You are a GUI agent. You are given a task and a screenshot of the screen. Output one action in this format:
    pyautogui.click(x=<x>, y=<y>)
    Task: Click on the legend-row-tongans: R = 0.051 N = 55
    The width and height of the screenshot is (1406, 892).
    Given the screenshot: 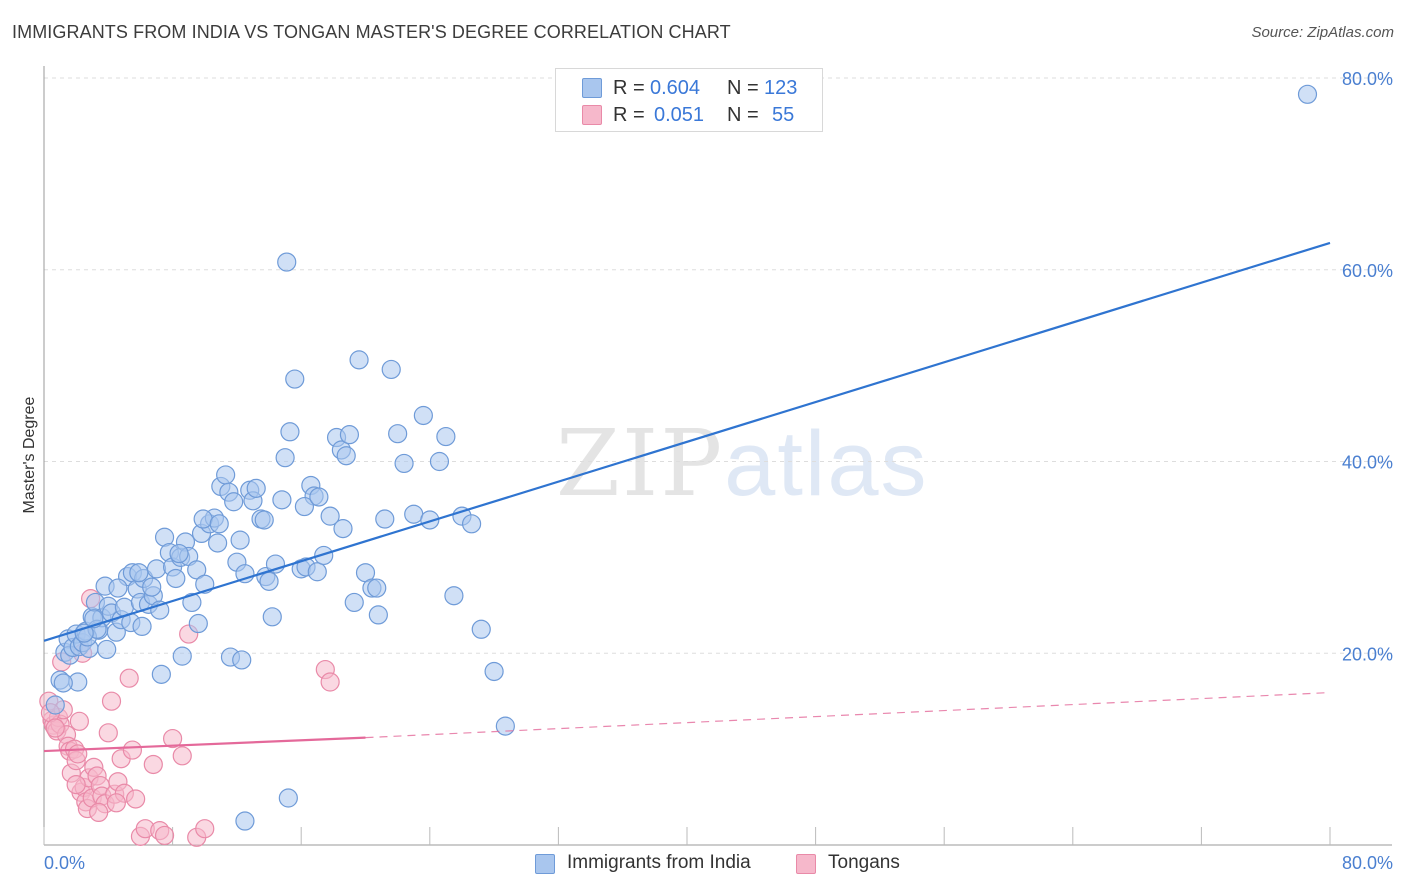 What is the action you would take?
    pyautogui.click(x=689, y=115)
    